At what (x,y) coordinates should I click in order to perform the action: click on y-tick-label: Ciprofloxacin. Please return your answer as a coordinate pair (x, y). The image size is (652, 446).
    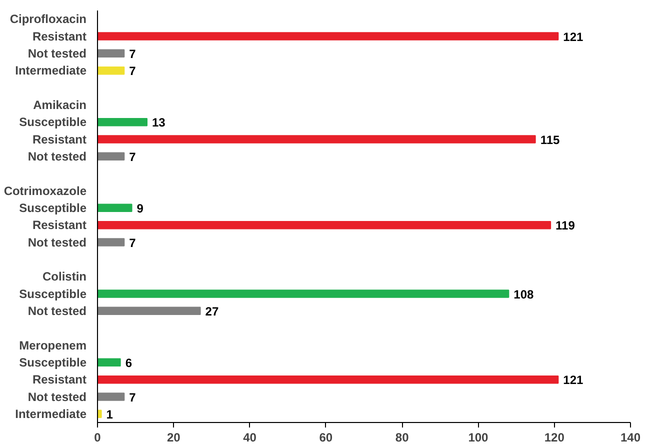
    Looking at the image, I should click on (48, 19).